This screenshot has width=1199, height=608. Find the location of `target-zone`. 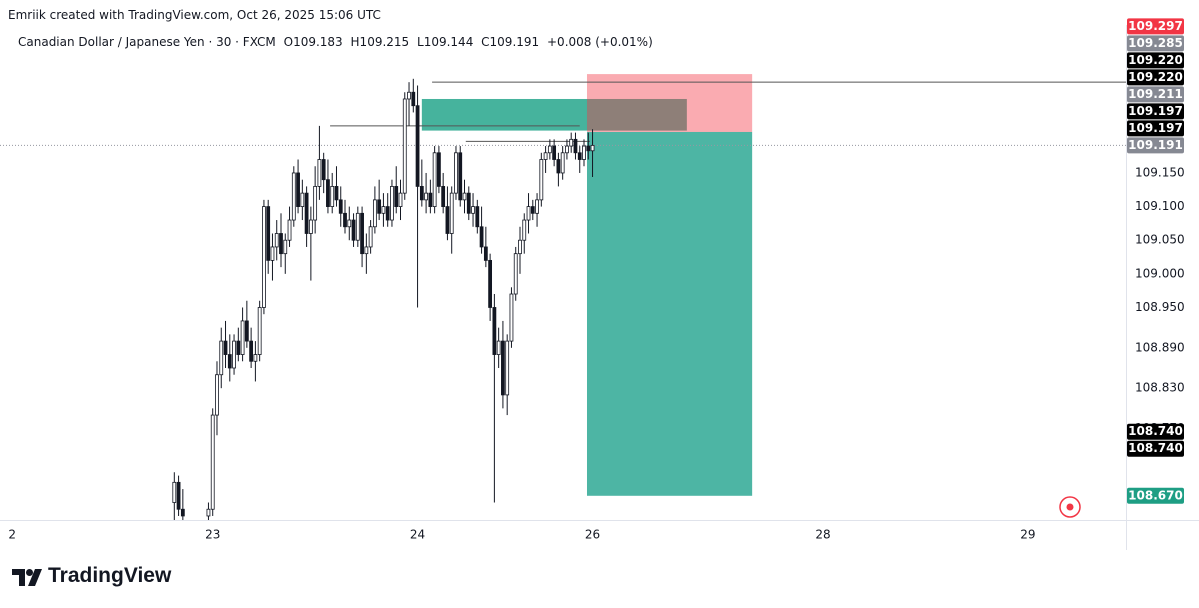

target-zone is located at coordinates (669, 313).